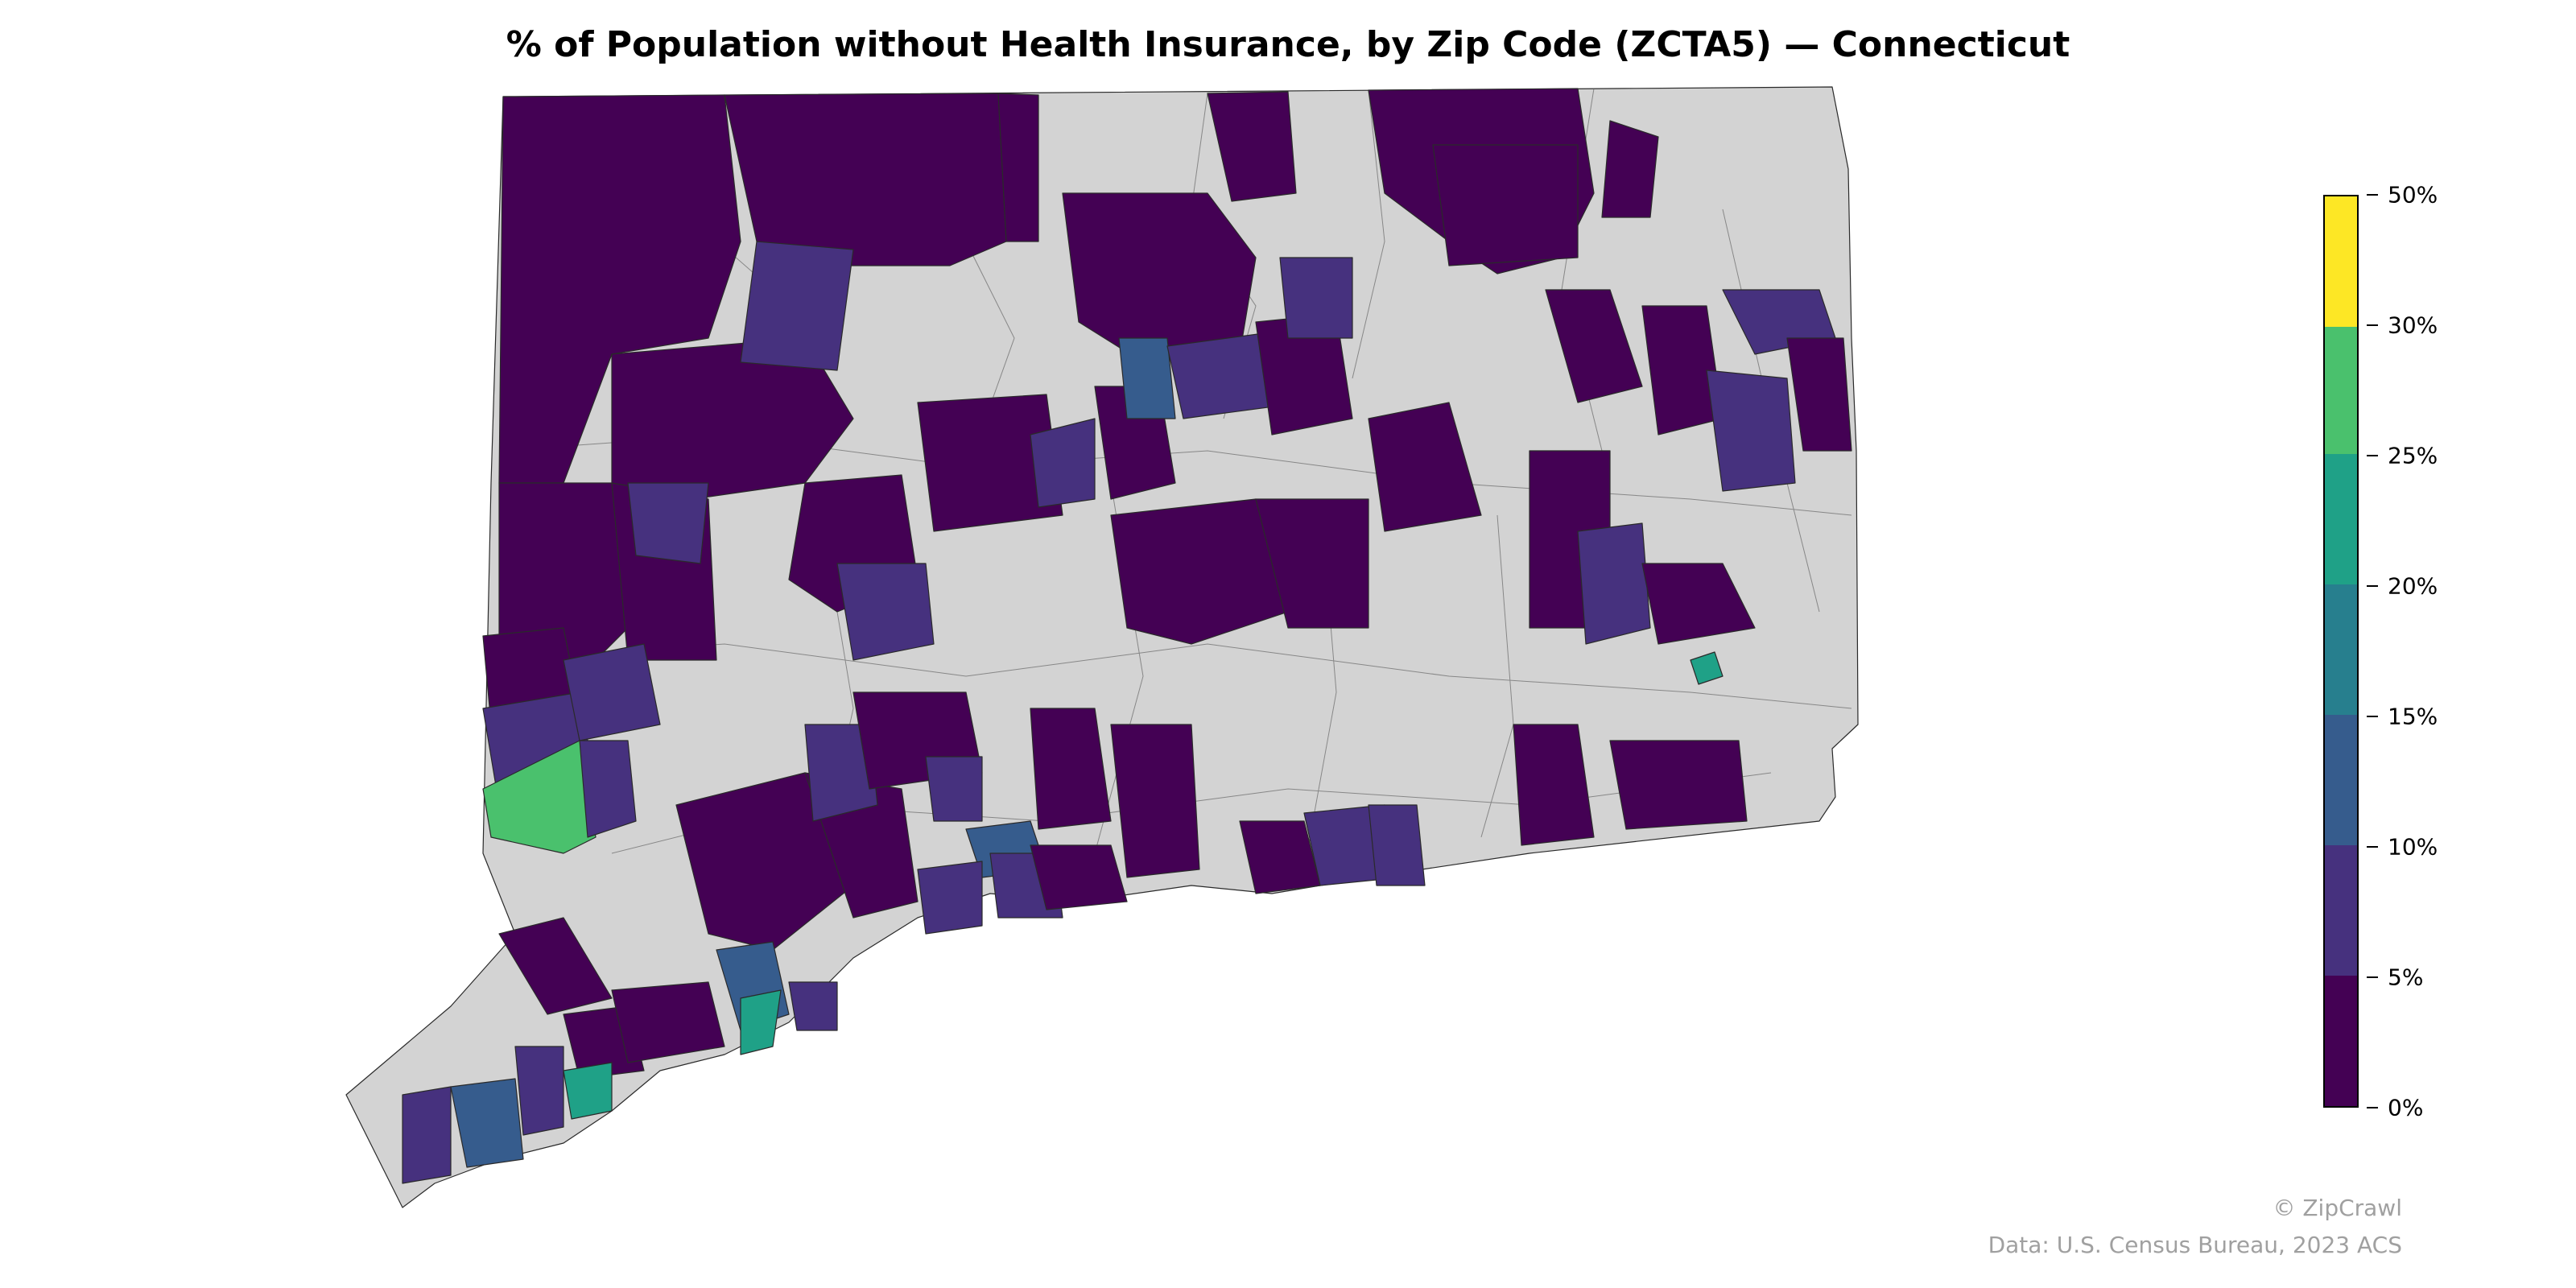  Describe the element at coordinates (2413, 716) in the screenshot. I see `colorbar-tick-label: 15%` at that location.